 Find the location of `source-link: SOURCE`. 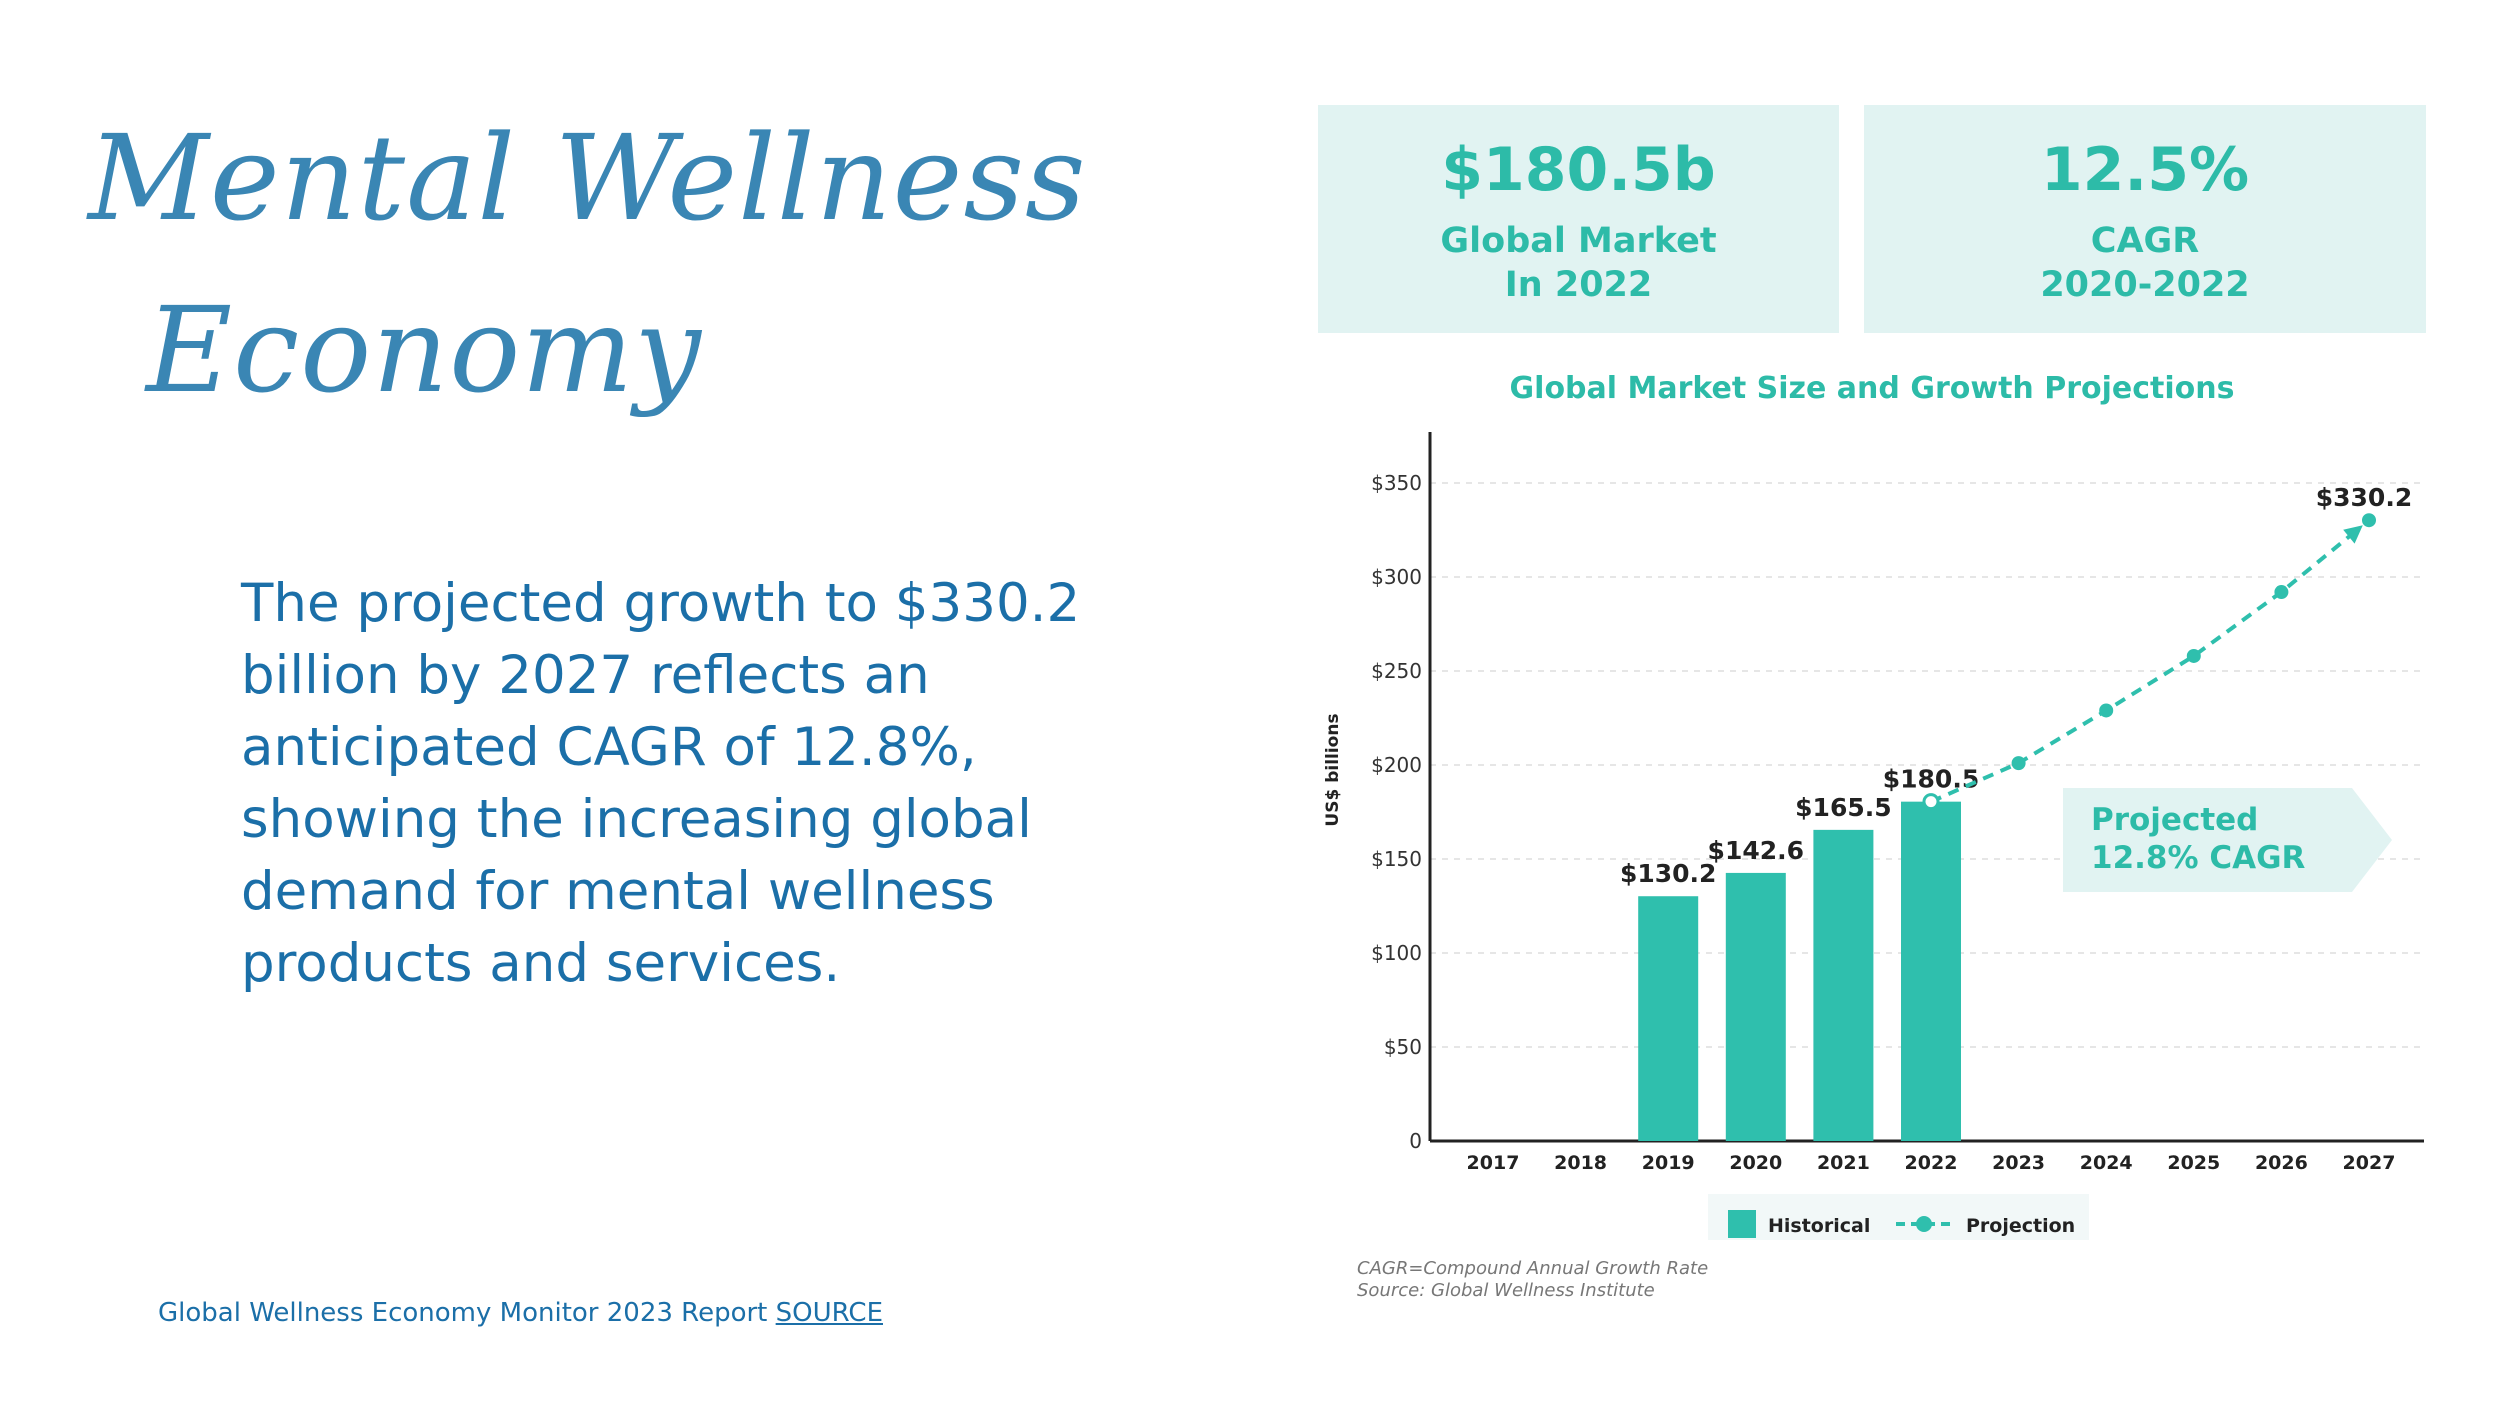

source-link: SOURCE is located at coordinates (829, 1313).